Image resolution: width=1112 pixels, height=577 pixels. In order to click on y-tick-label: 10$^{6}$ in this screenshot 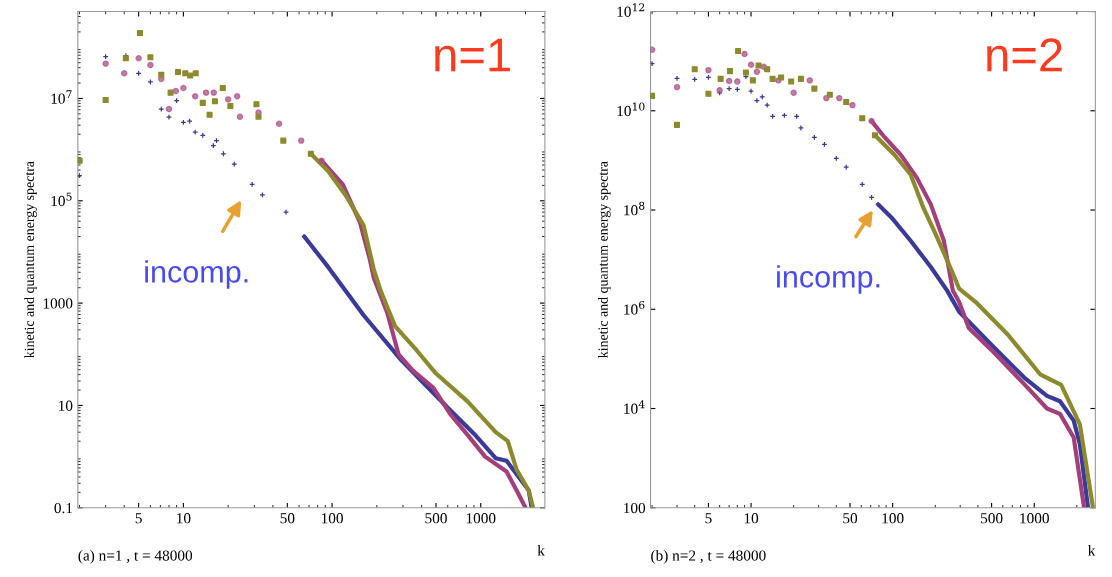, I will do `click(634, 307)`.